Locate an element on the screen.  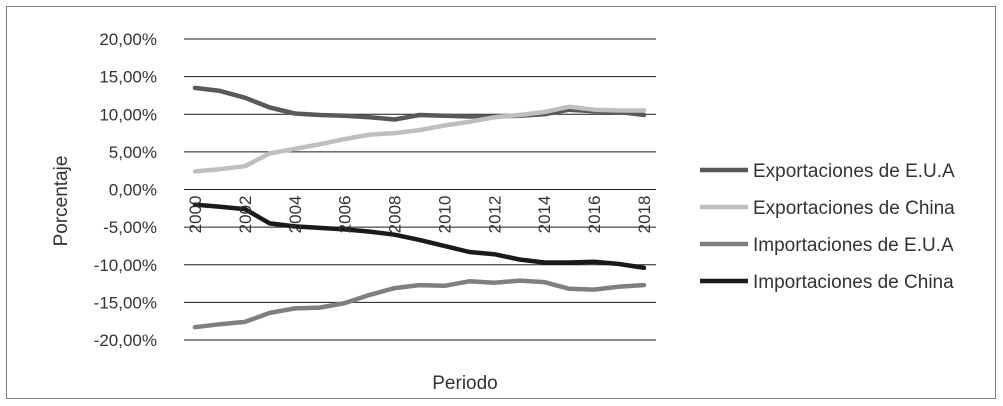
x-tick-label: 2014 is located at coordinates (544, 215).